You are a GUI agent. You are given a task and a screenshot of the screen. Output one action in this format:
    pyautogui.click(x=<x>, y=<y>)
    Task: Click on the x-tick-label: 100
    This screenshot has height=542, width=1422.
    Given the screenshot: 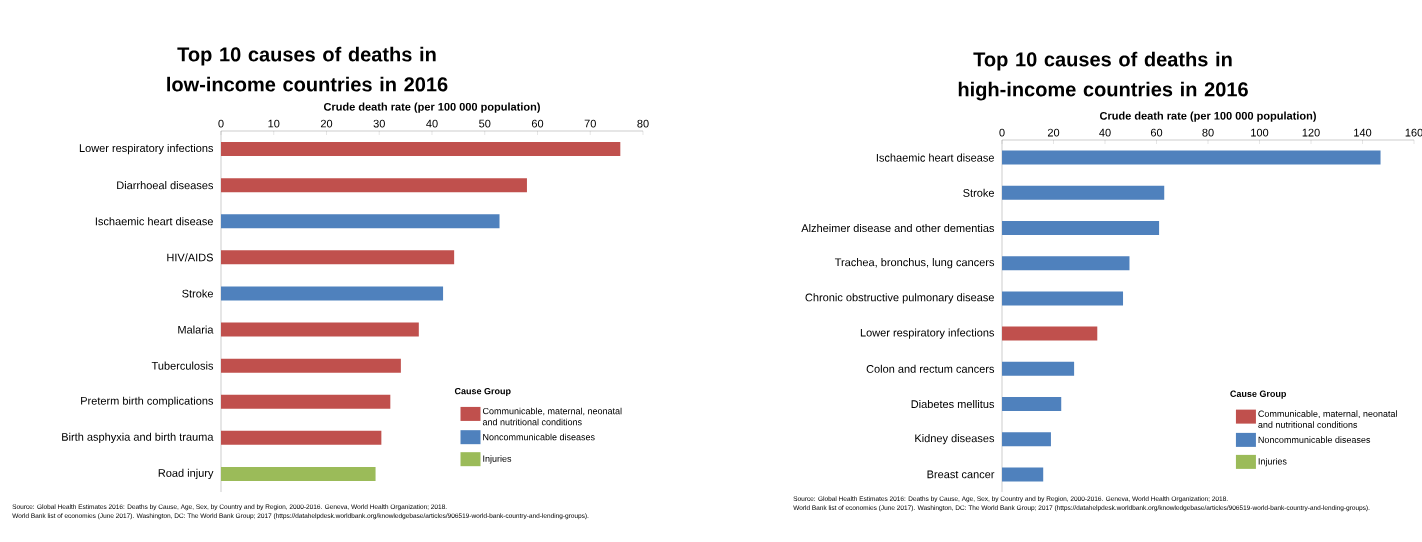 What is the action you would take?
    pyautogui.click(x=1260, y=132)
    